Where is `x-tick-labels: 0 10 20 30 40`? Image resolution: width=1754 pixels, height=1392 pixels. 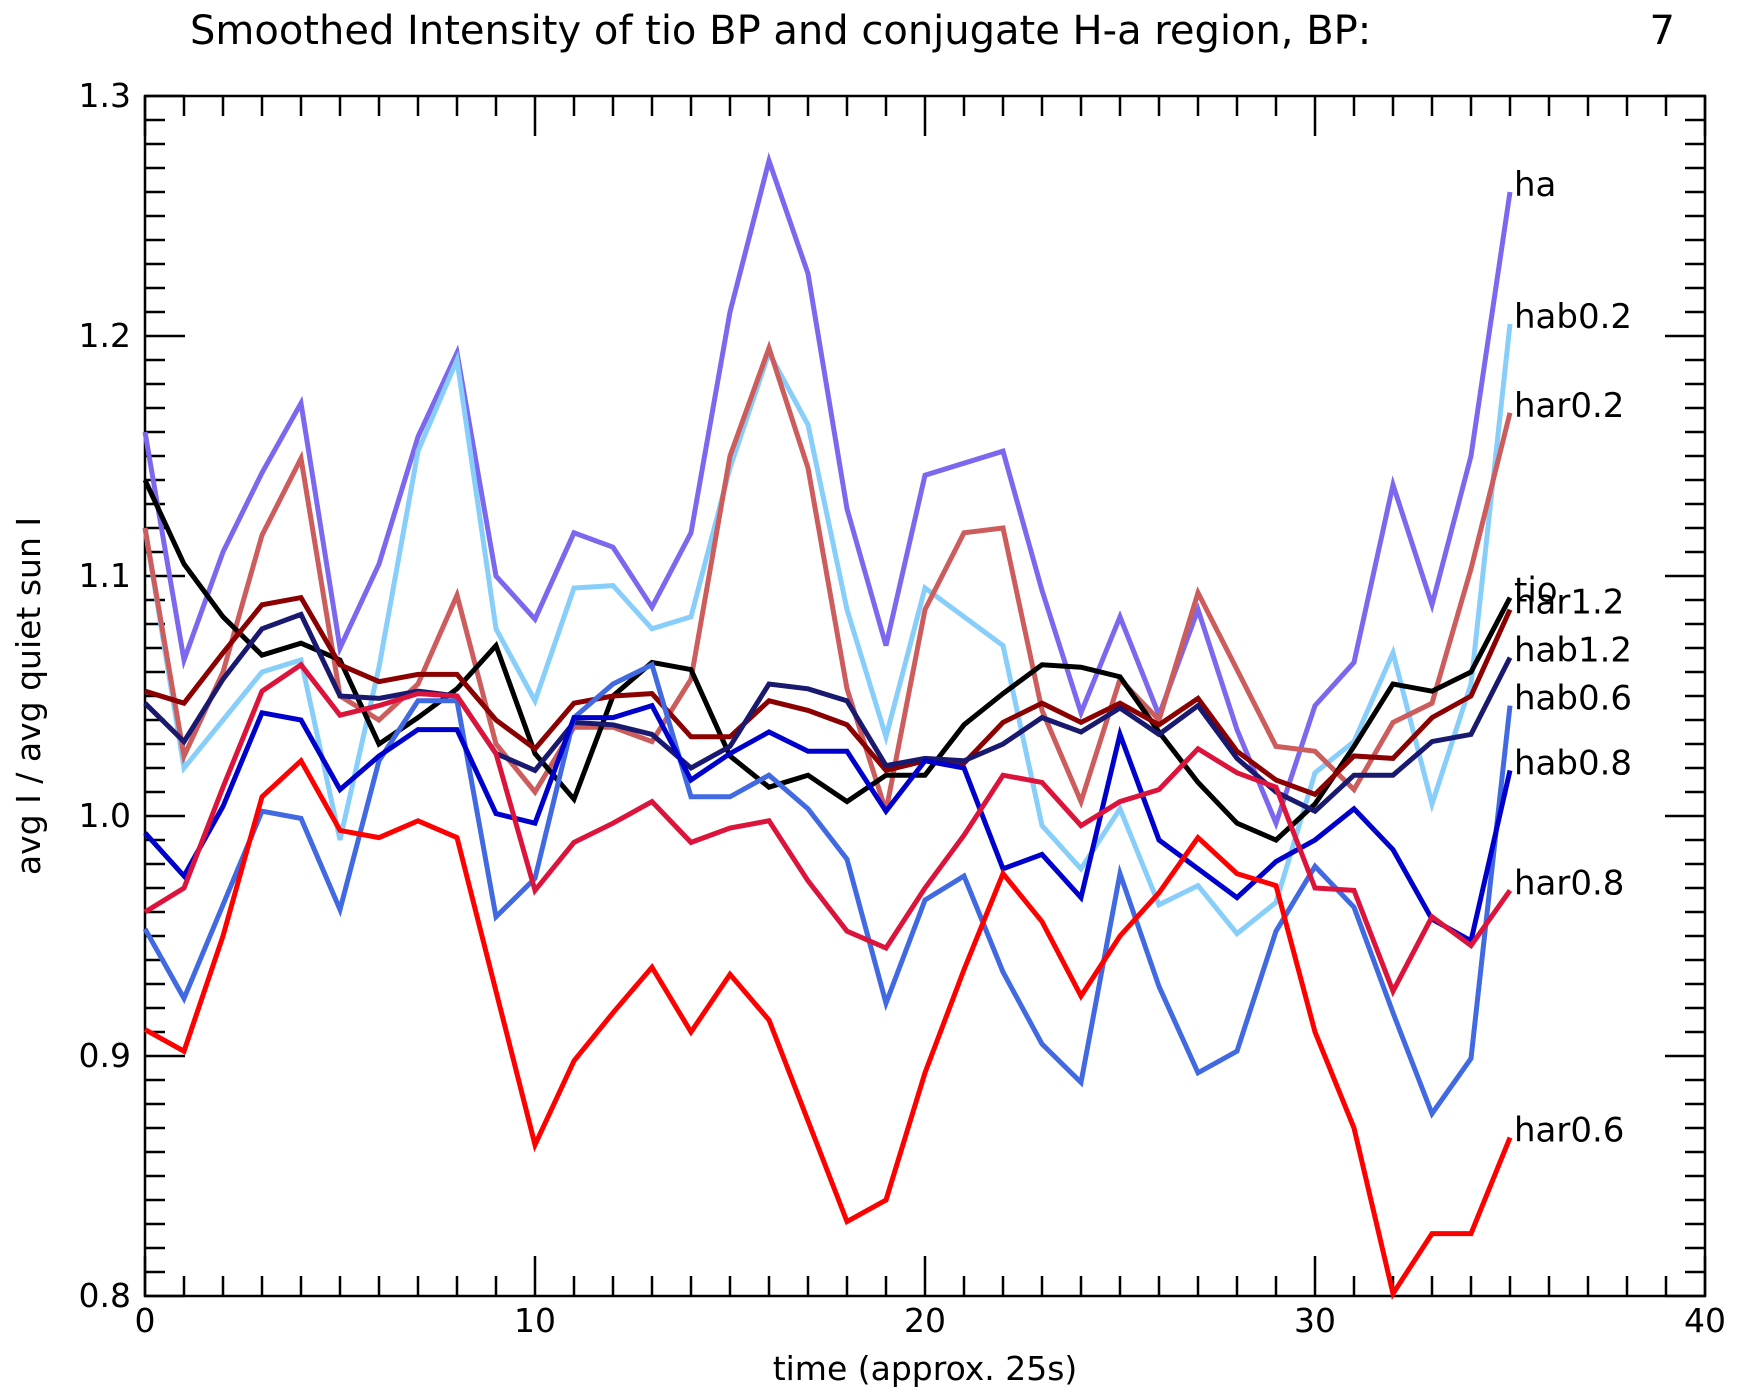 x-tick-labels: 0 10 20 30 40 is located at coordinates (931, 1320).